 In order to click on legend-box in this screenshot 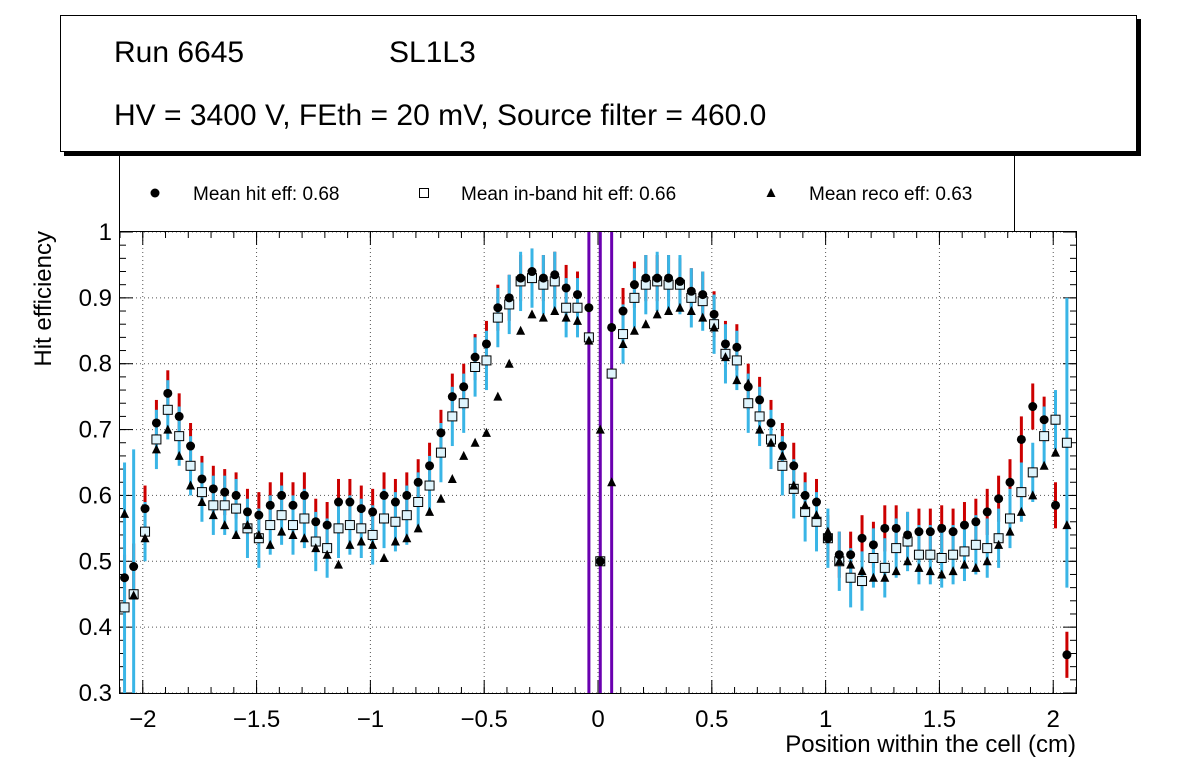, I will do `click(567, 194)`.